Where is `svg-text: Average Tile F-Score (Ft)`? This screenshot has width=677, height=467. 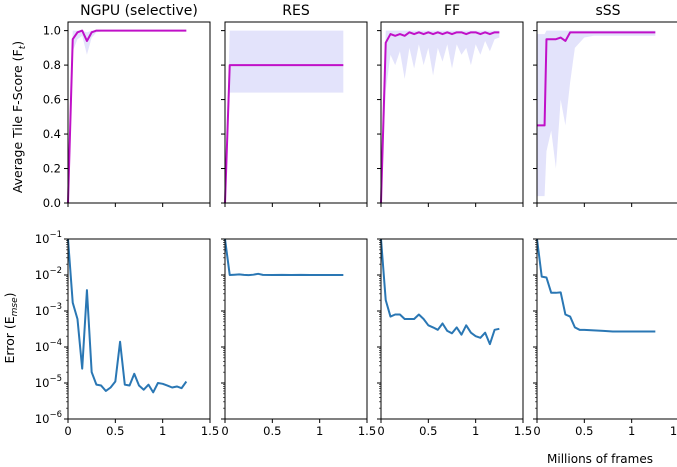 svg-text: Average Tile F-Score (Ft) is located at coordinates (19, 117).